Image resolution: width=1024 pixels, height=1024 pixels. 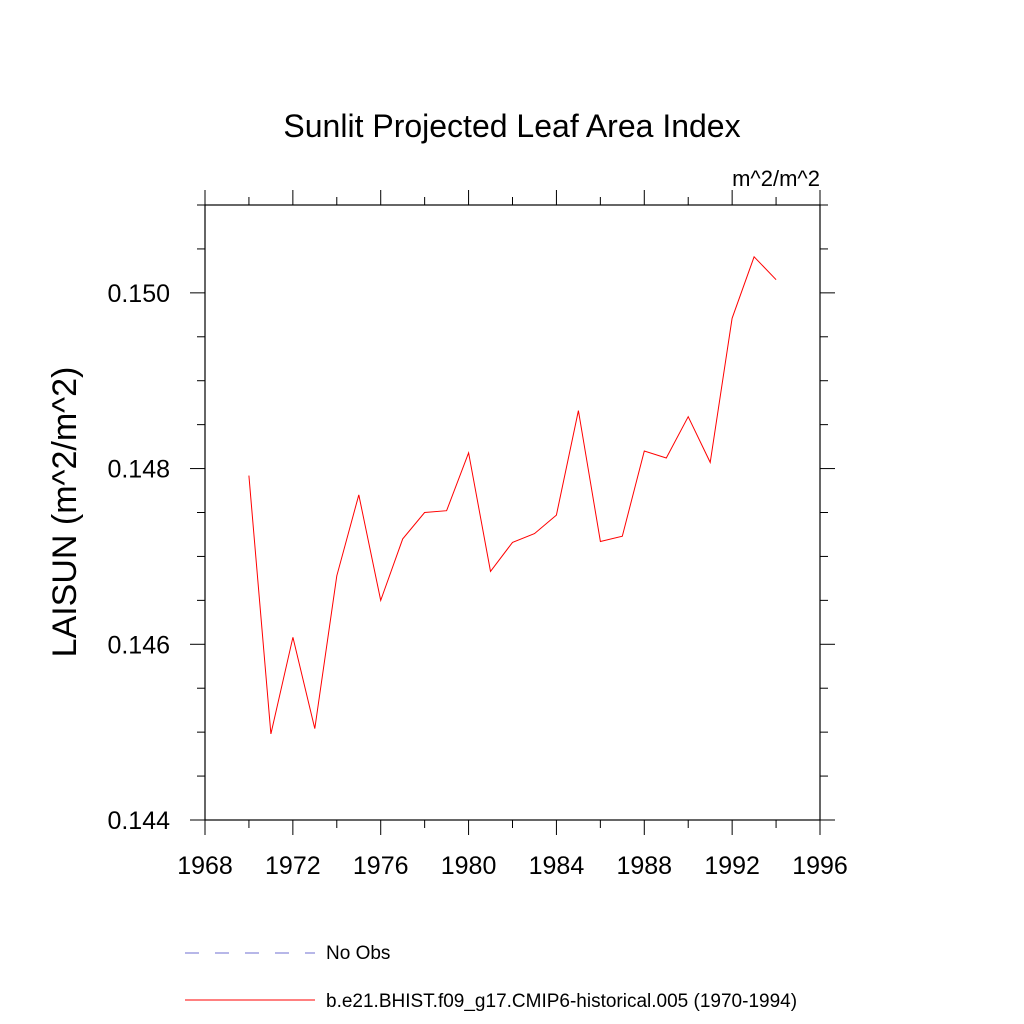 I want to click on y-axis-label: LAISUN (m^2/m^2), so click(x=65, y=512).